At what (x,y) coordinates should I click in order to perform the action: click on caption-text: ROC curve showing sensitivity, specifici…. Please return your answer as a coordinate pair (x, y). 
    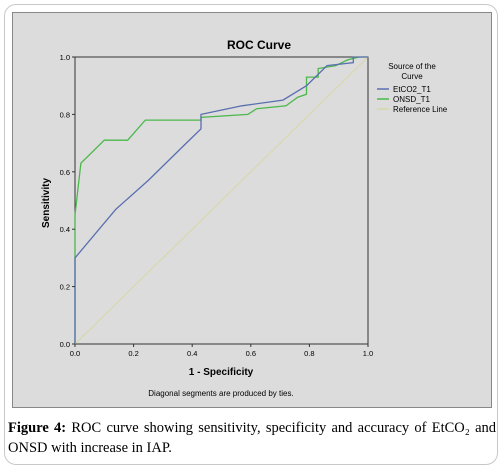
    Looking at the image, I should click on (252, 438).